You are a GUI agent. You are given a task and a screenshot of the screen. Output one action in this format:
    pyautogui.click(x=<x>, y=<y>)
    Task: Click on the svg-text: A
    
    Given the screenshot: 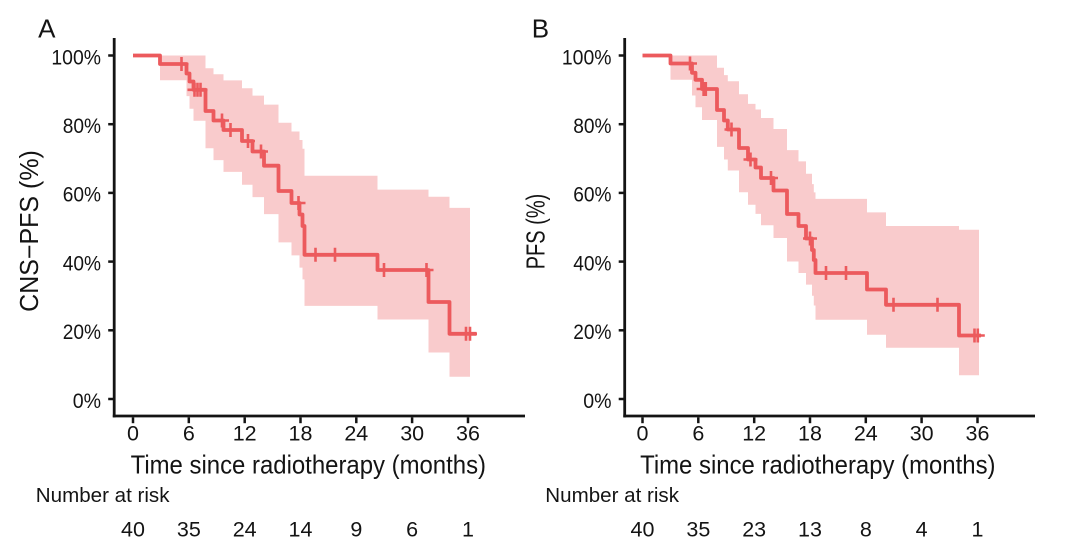 What is the action you would take?
    pyautogui.click(x=47, y=29)
    